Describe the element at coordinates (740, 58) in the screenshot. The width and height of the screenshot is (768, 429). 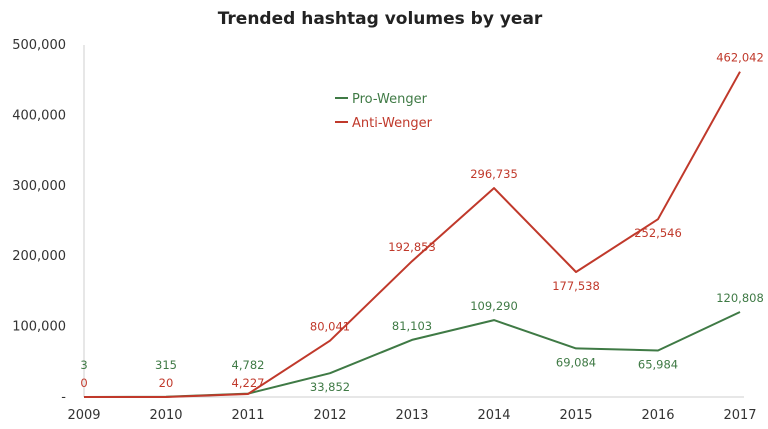
I see `data-label: 462,042` at that location.